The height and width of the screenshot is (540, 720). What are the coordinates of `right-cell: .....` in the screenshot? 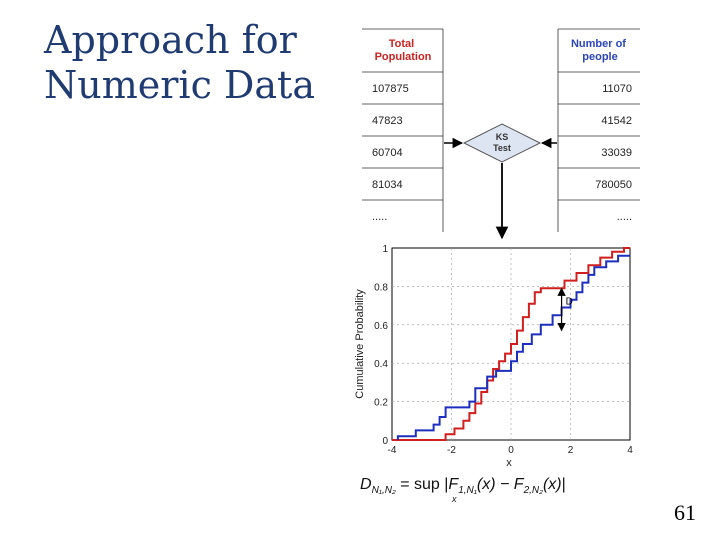 It's located at (624, 217).